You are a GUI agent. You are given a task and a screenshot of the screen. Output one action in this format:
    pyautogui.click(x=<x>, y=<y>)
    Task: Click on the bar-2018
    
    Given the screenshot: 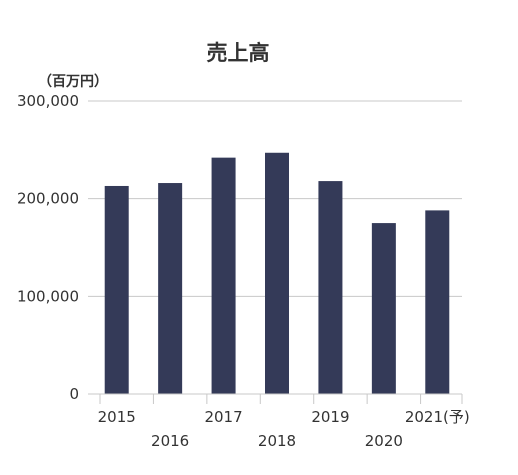 What is the action you would take?
    pyautogui.click(x=277, y=273)
    